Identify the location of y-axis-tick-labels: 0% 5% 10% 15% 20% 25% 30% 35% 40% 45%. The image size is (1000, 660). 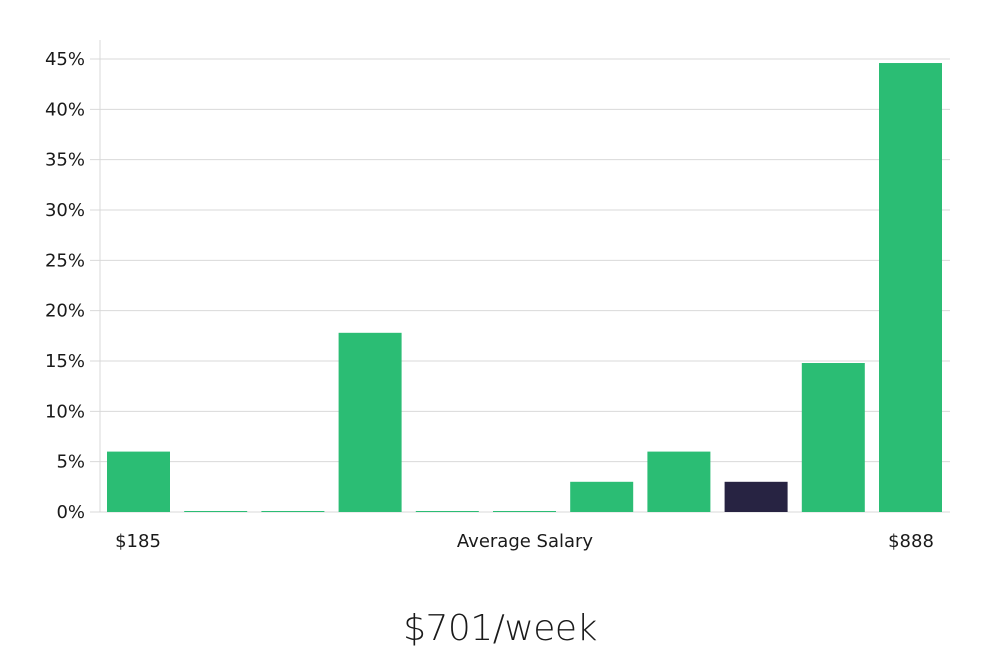
(65, 286).